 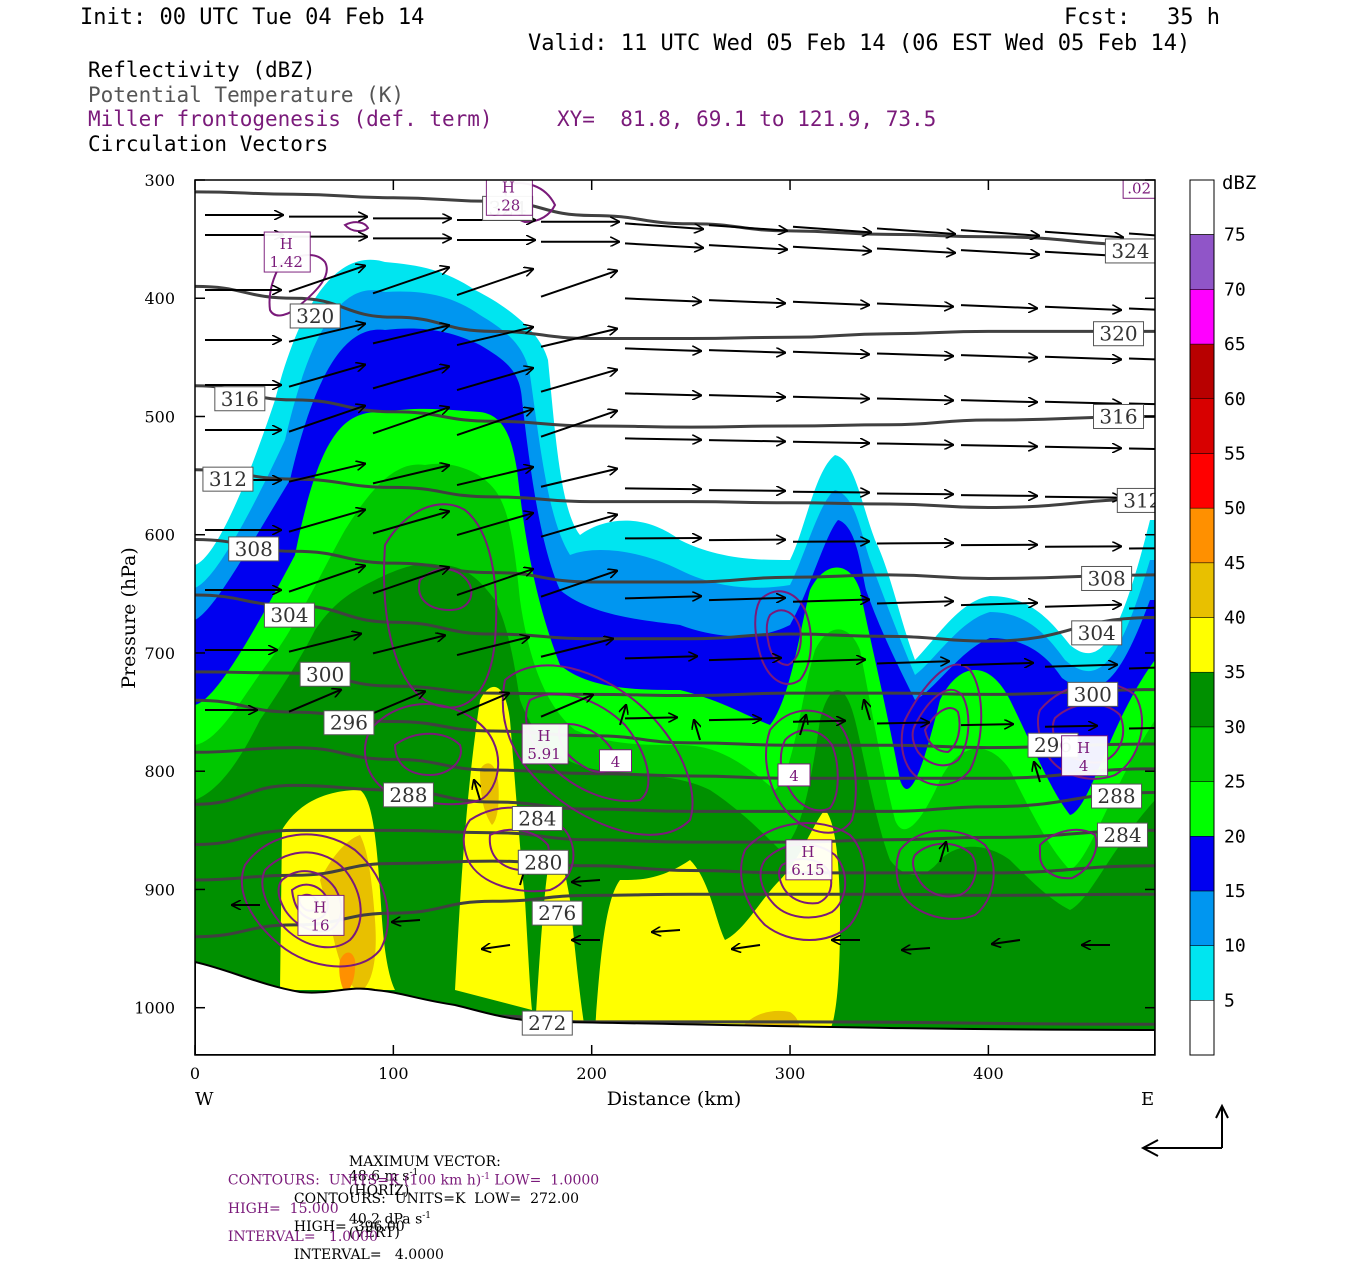 What do you see at coordinates (1185, 1131) in the screenshot?
I see `reference-vector` at bounding box center [1185, 1131].